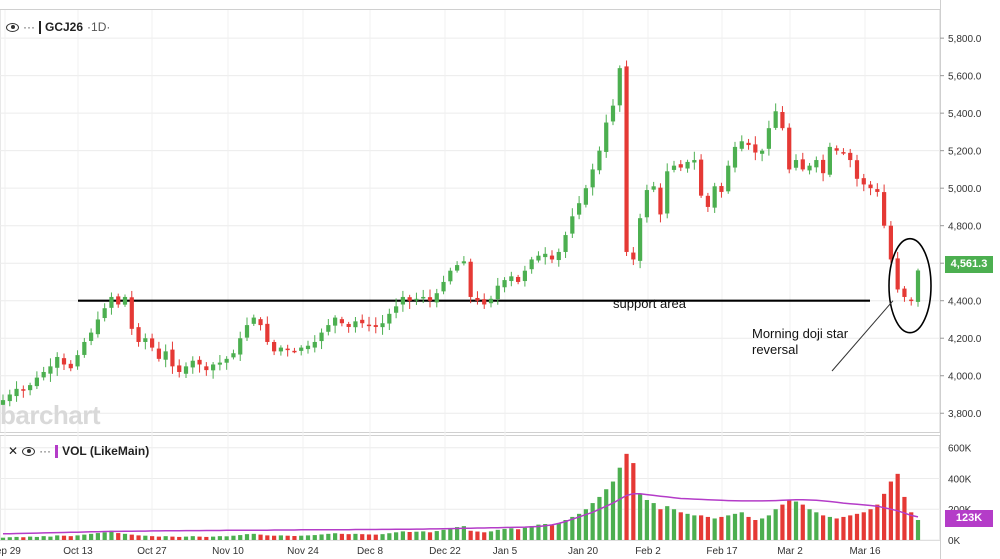 The width and height of the screenshot is (1000, 559). What do you see at coordinates (910, 285) in the screenshot?
I see `pattern-highlight-ellipse` at bounding box center [910, 285].